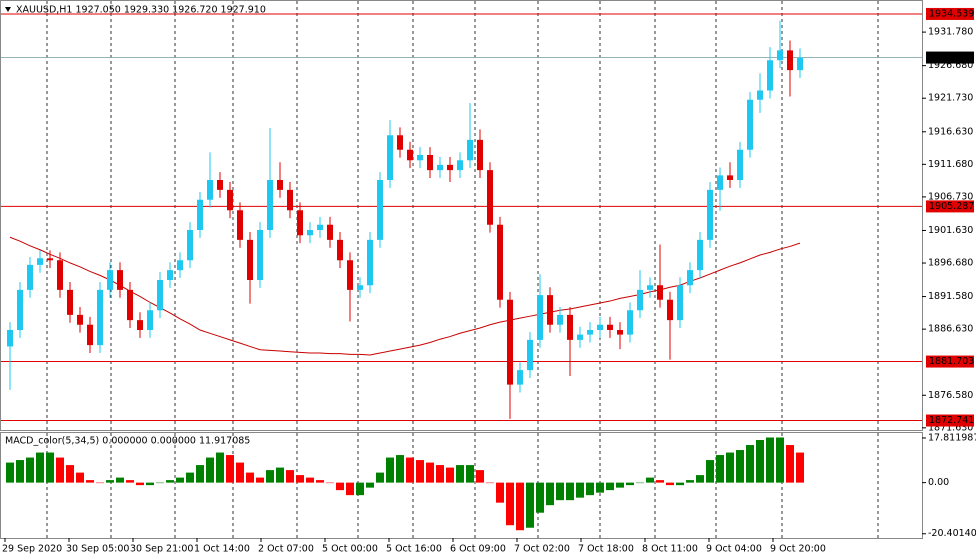 This screenshot has height=559, width=976. Describe the element at coordinates (938, 482) in the screenshot. I see `y-tick-label: 0.00` at that location.